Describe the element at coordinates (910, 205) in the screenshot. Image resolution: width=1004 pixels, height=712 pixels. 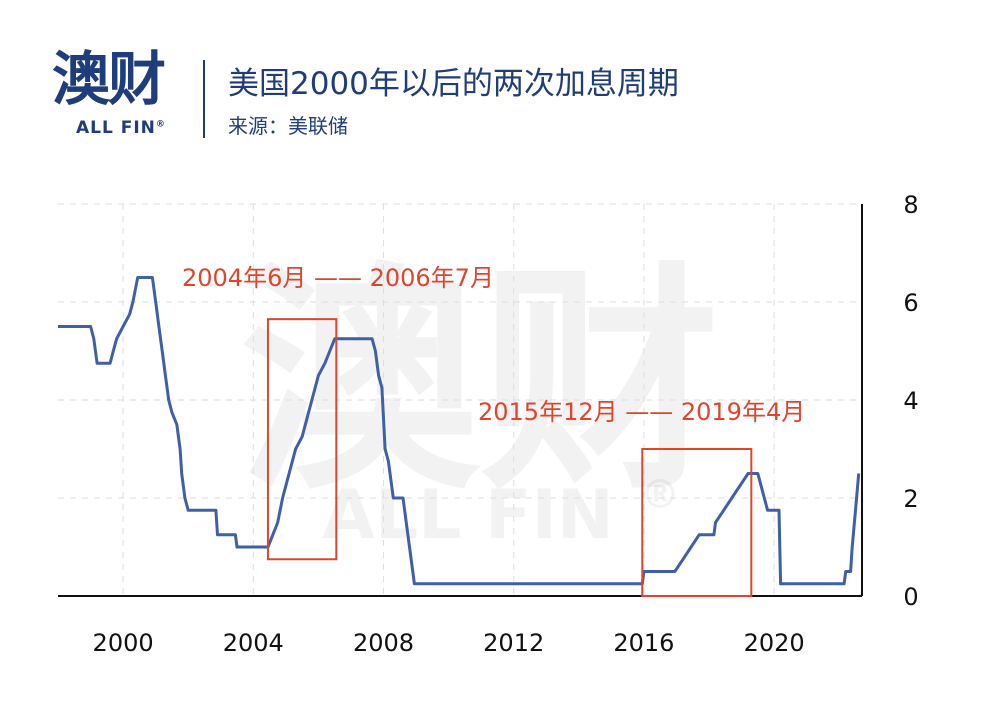
I see `y-tick-label: 8` at that location.